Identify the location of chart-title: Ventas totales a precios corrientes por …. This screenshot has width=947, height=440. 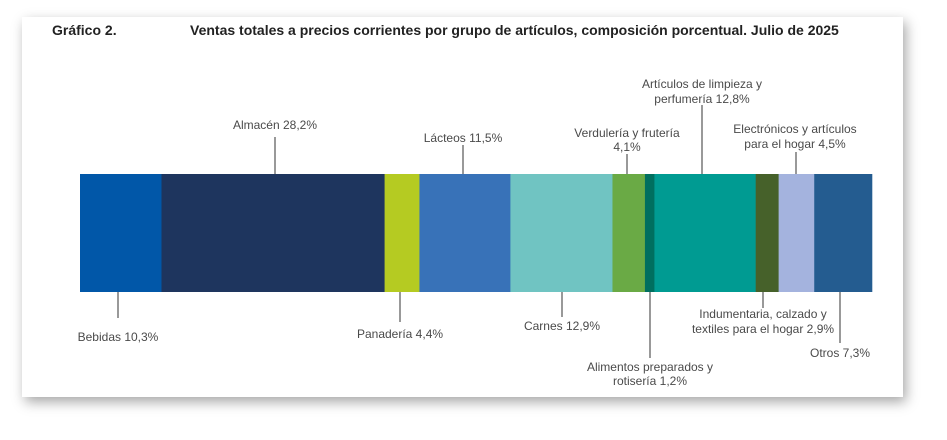
(514, 30).